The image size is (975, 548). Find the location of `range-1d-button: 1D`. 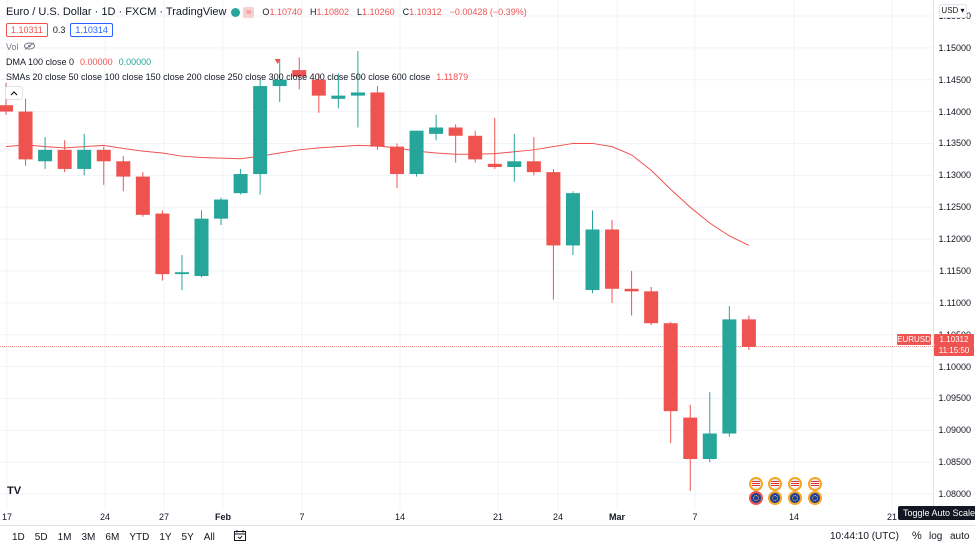

range-1d-button: 1D is located at coordinates (18, 537).